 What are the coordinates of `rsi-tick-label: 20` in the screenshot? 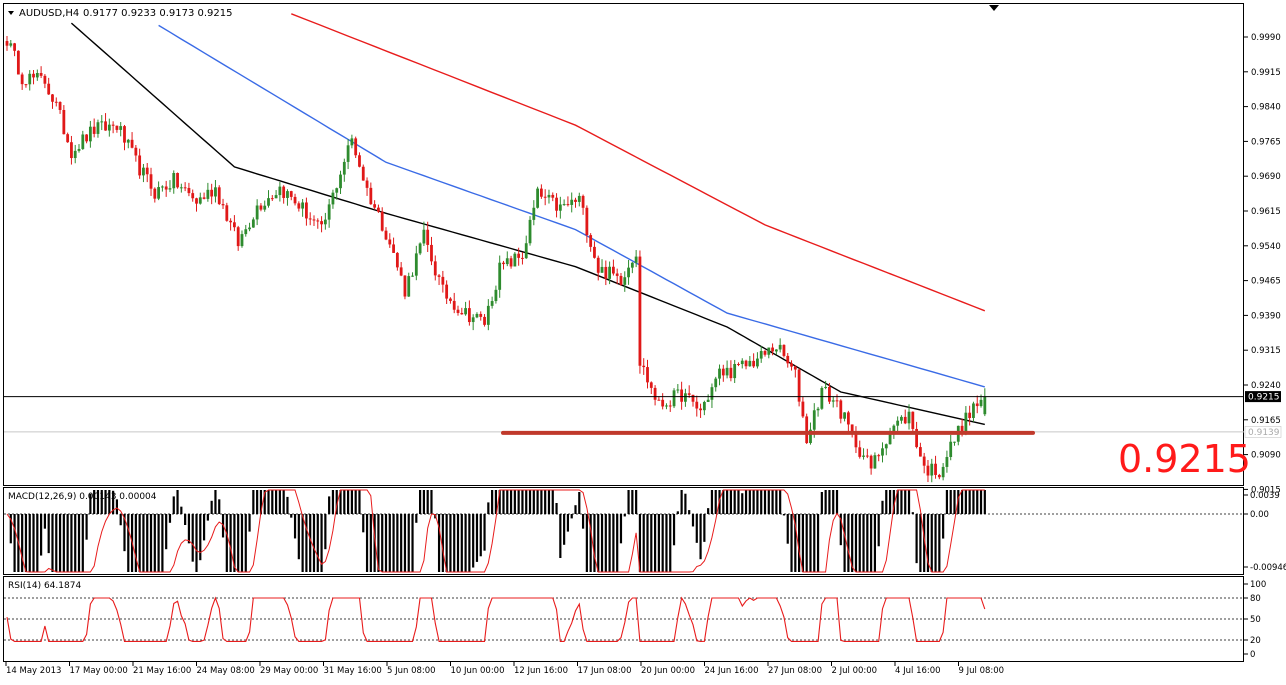 It's located at (1255, 641).